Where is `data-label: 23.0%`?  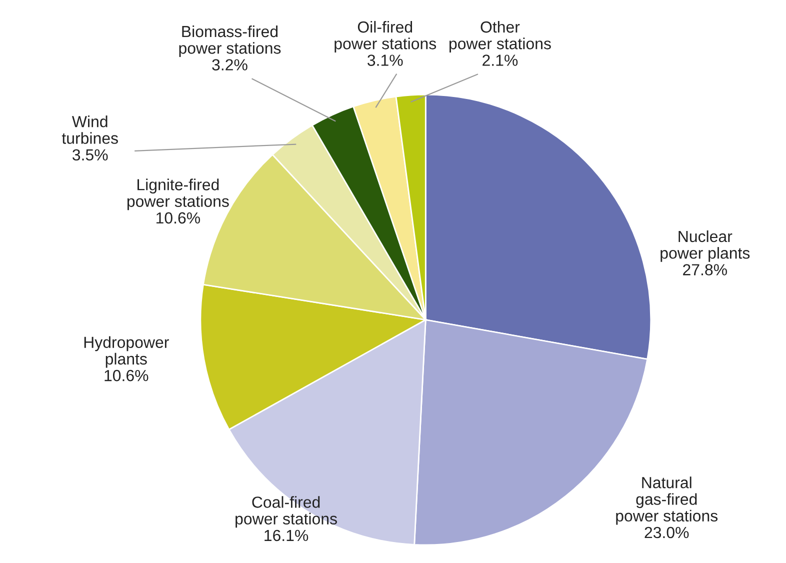
data-label: 23.0% is located at coordinates (666, 532).